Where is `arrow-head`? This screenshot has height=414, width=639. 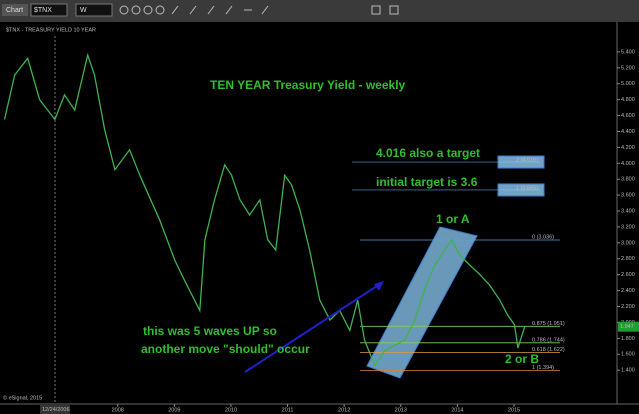
arrow-head is located at coordinates (379, 286).